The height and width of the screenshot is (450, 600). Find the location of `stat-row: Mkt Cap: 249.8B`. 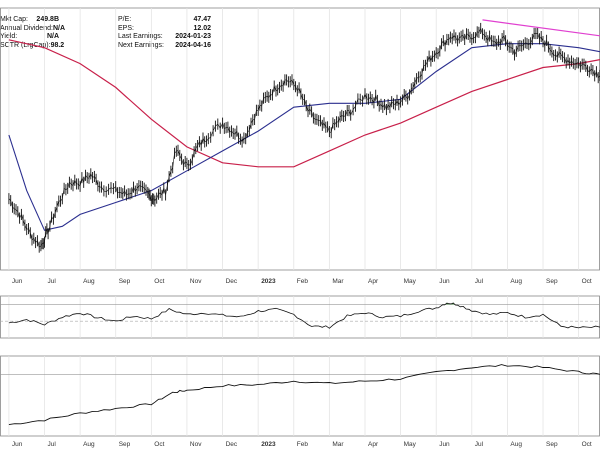

stat-row: Mkt Cap: 249.8B is located at coordinates (29, 20).